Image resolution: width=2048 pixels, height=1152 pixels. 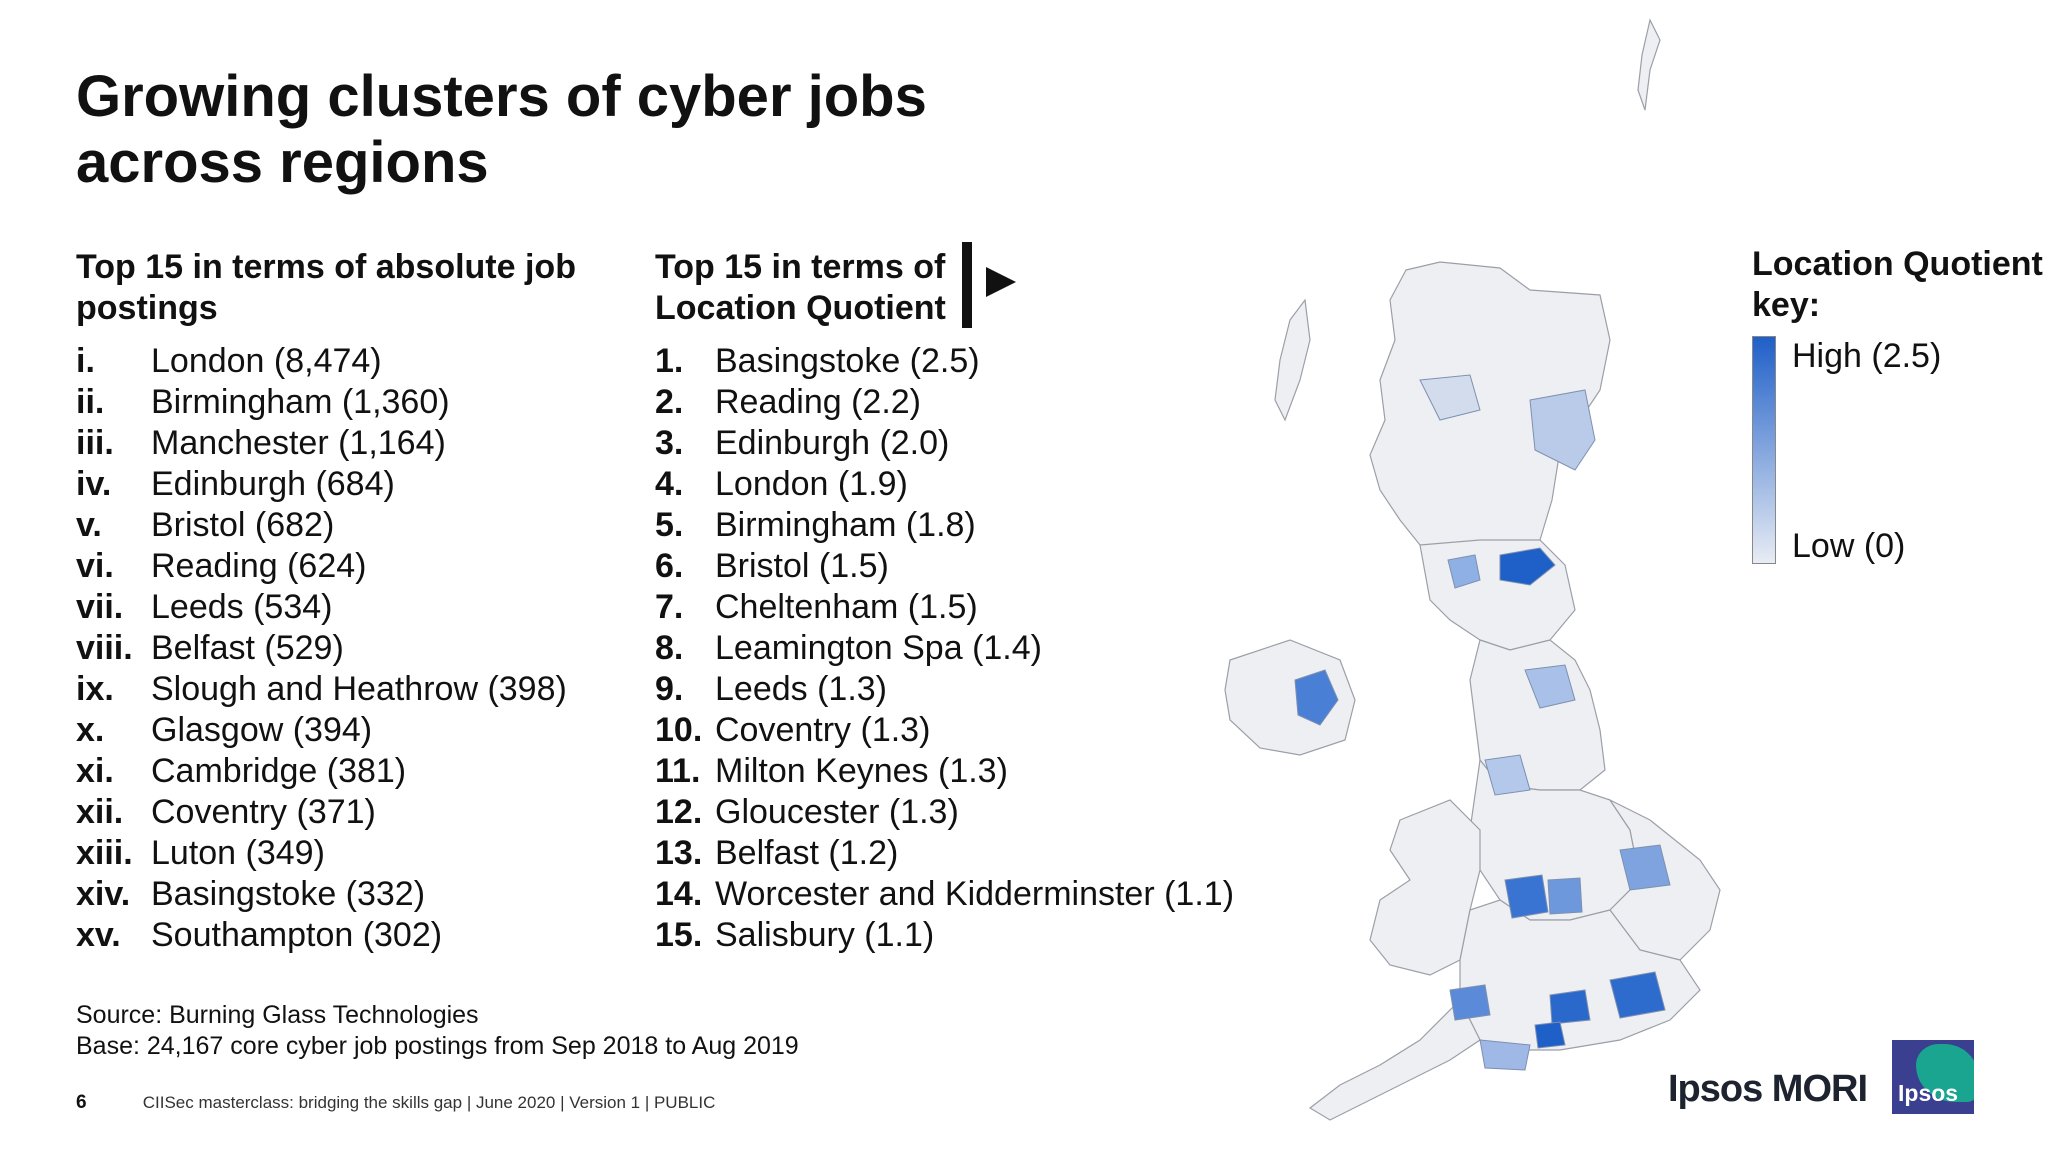 I want to click on location-quotient-rank: 4., so click(x=669, y=484).